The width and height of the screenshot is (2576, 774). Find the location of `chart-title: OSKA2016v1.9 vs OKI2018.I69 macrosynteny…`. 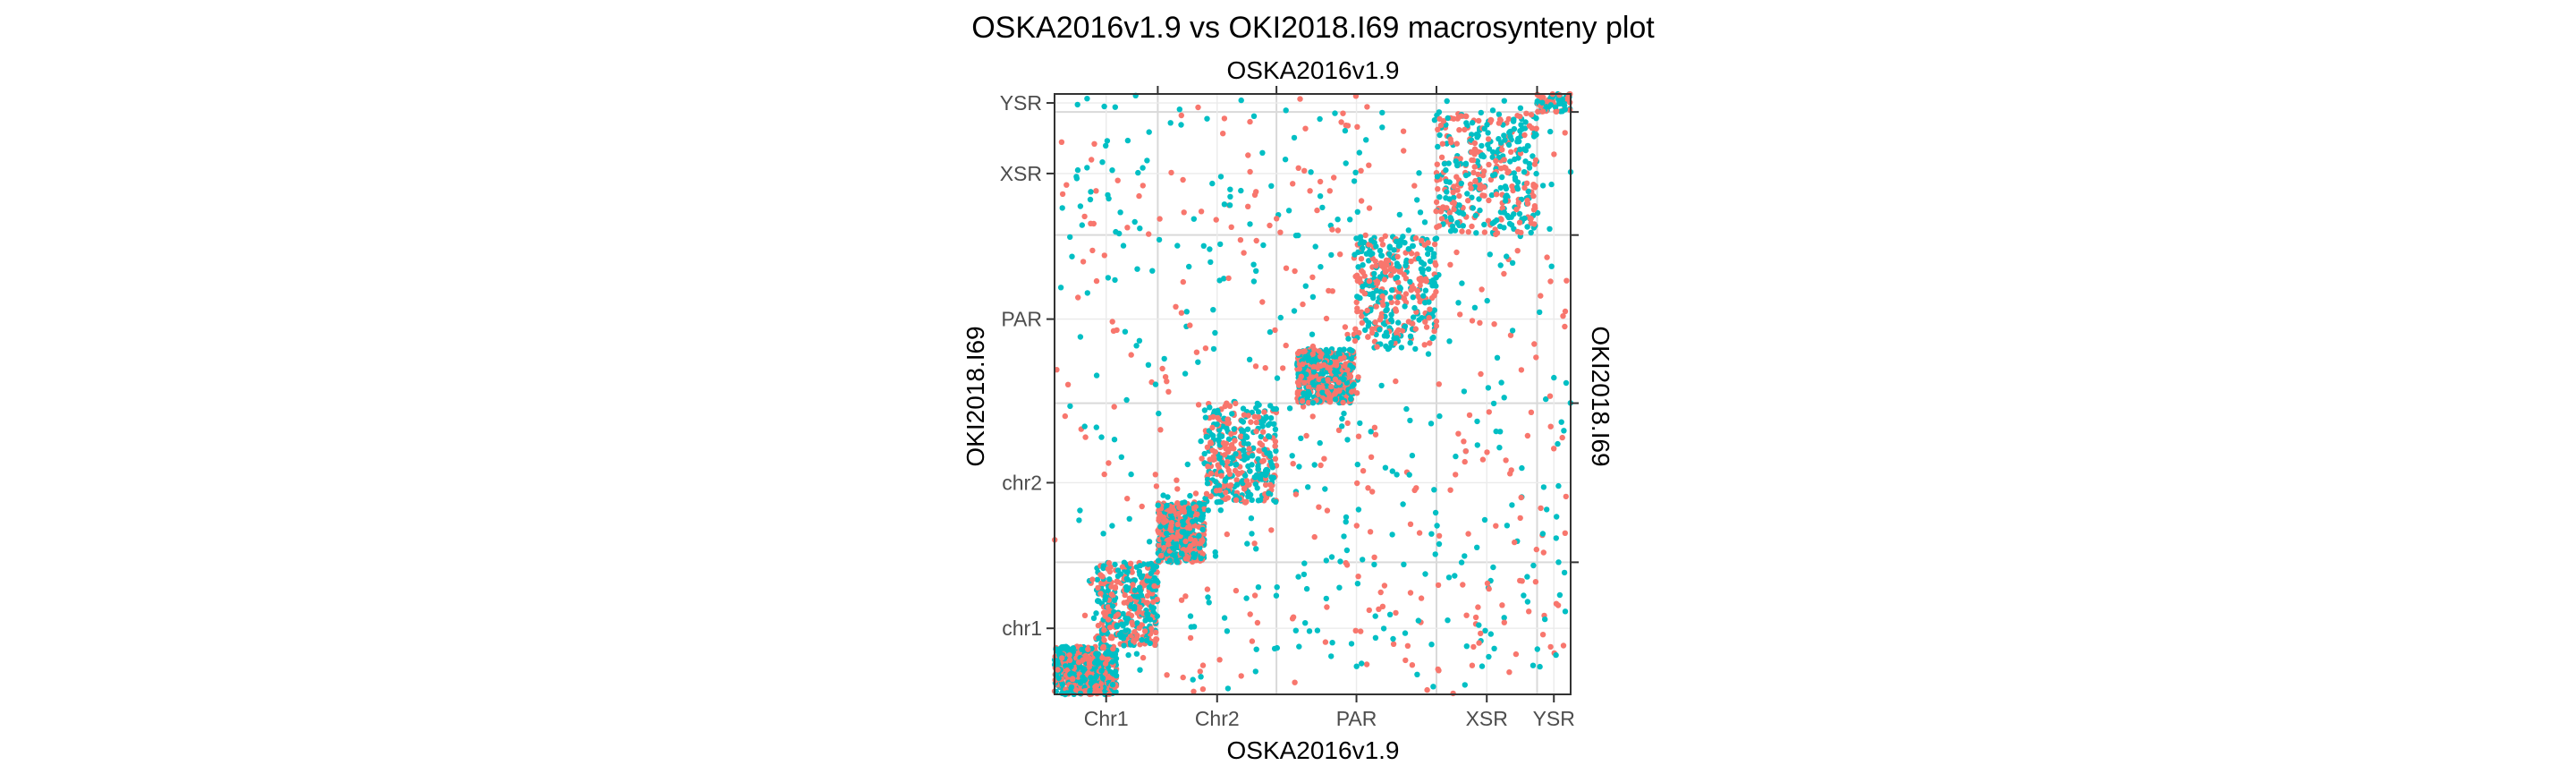

chart-title: OSKA2016v1.9 vs OKI2018.I69 macrosynteny… is located at coordinates (1313, 28).